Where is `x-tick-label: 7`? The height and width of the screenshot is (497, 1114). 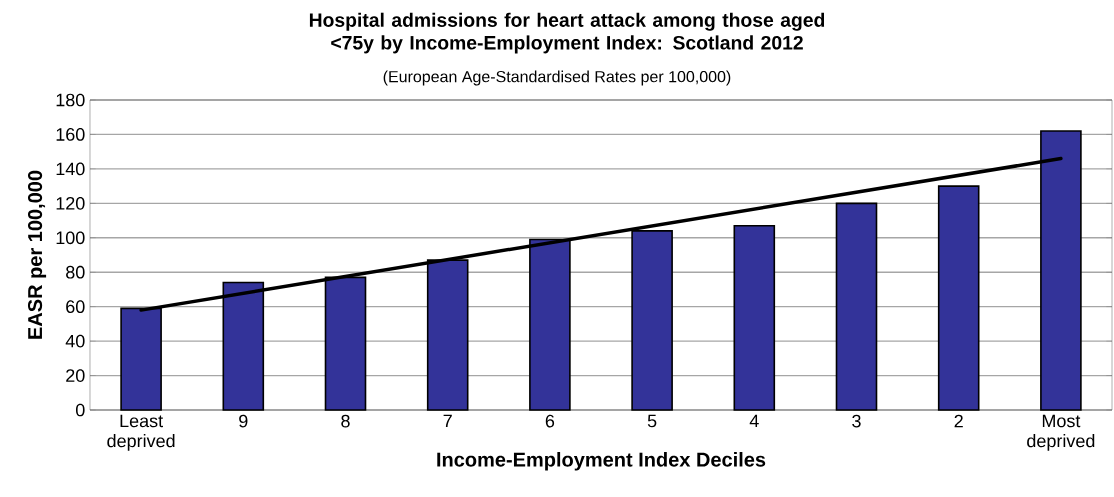
x-tick-label: 7 is located at coordinates (447, 421).